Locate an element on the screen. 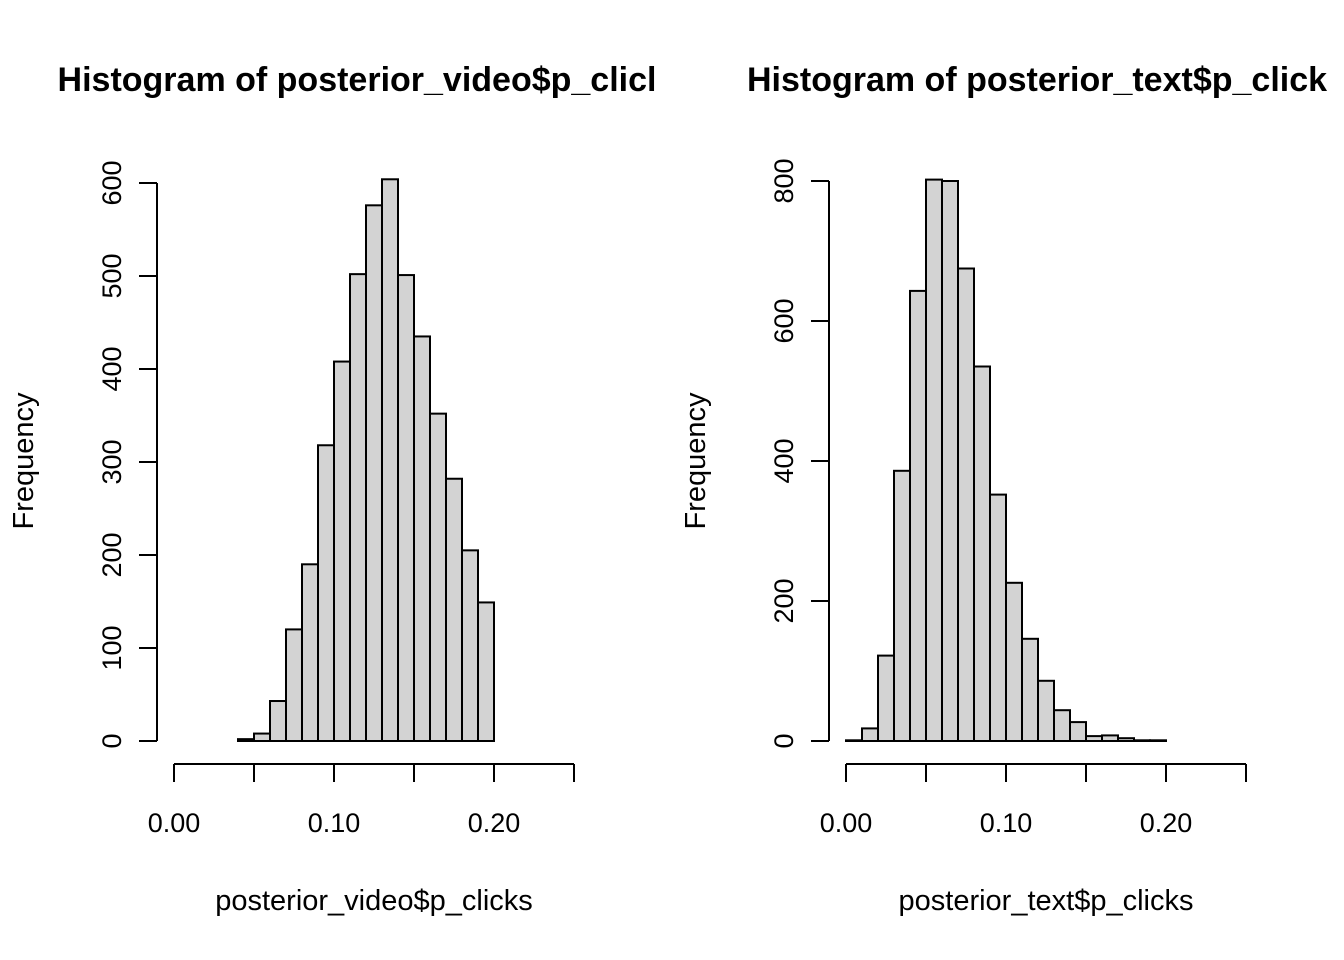  y-tick-label: 500 is located at coordinates (112, 275).